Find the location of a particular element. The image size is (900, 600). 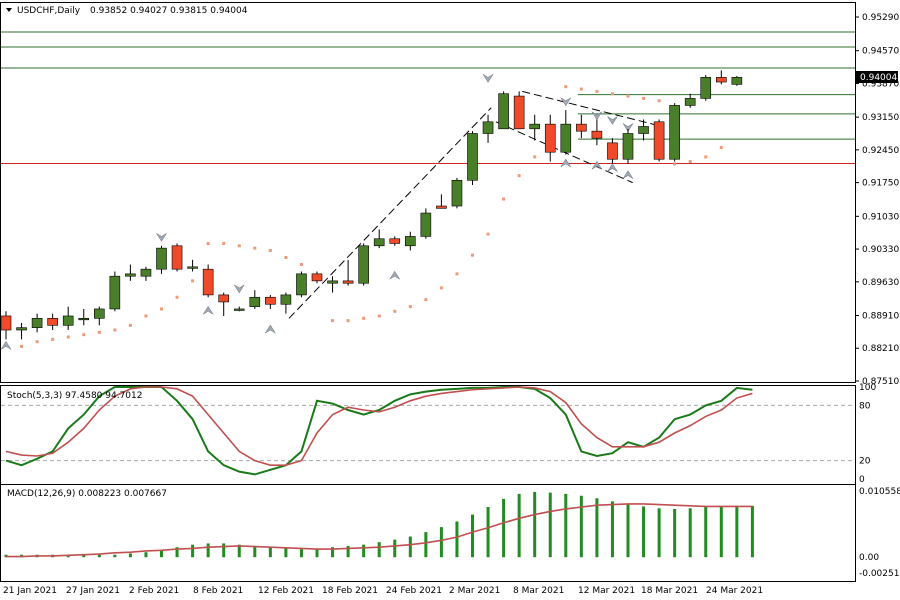

price-tick-label: 0.87510 is located at coordinates (880, 382).